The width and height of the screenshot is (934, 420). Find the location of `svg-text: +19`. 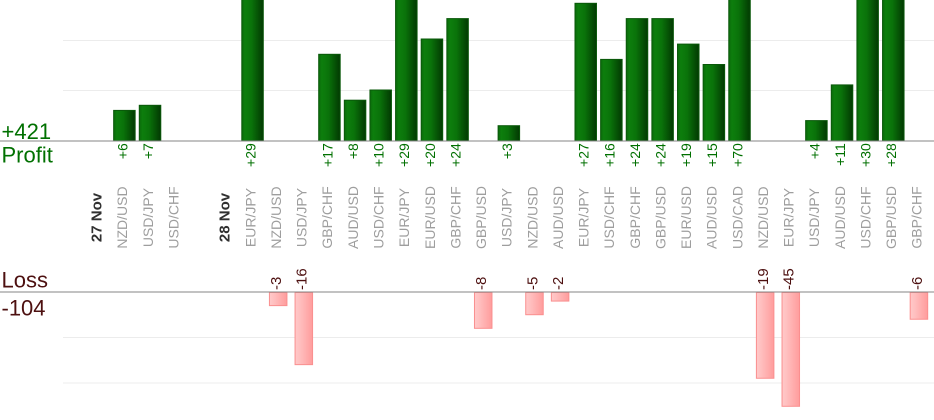

svg-text: +19 is located at coordinates (686, 155).